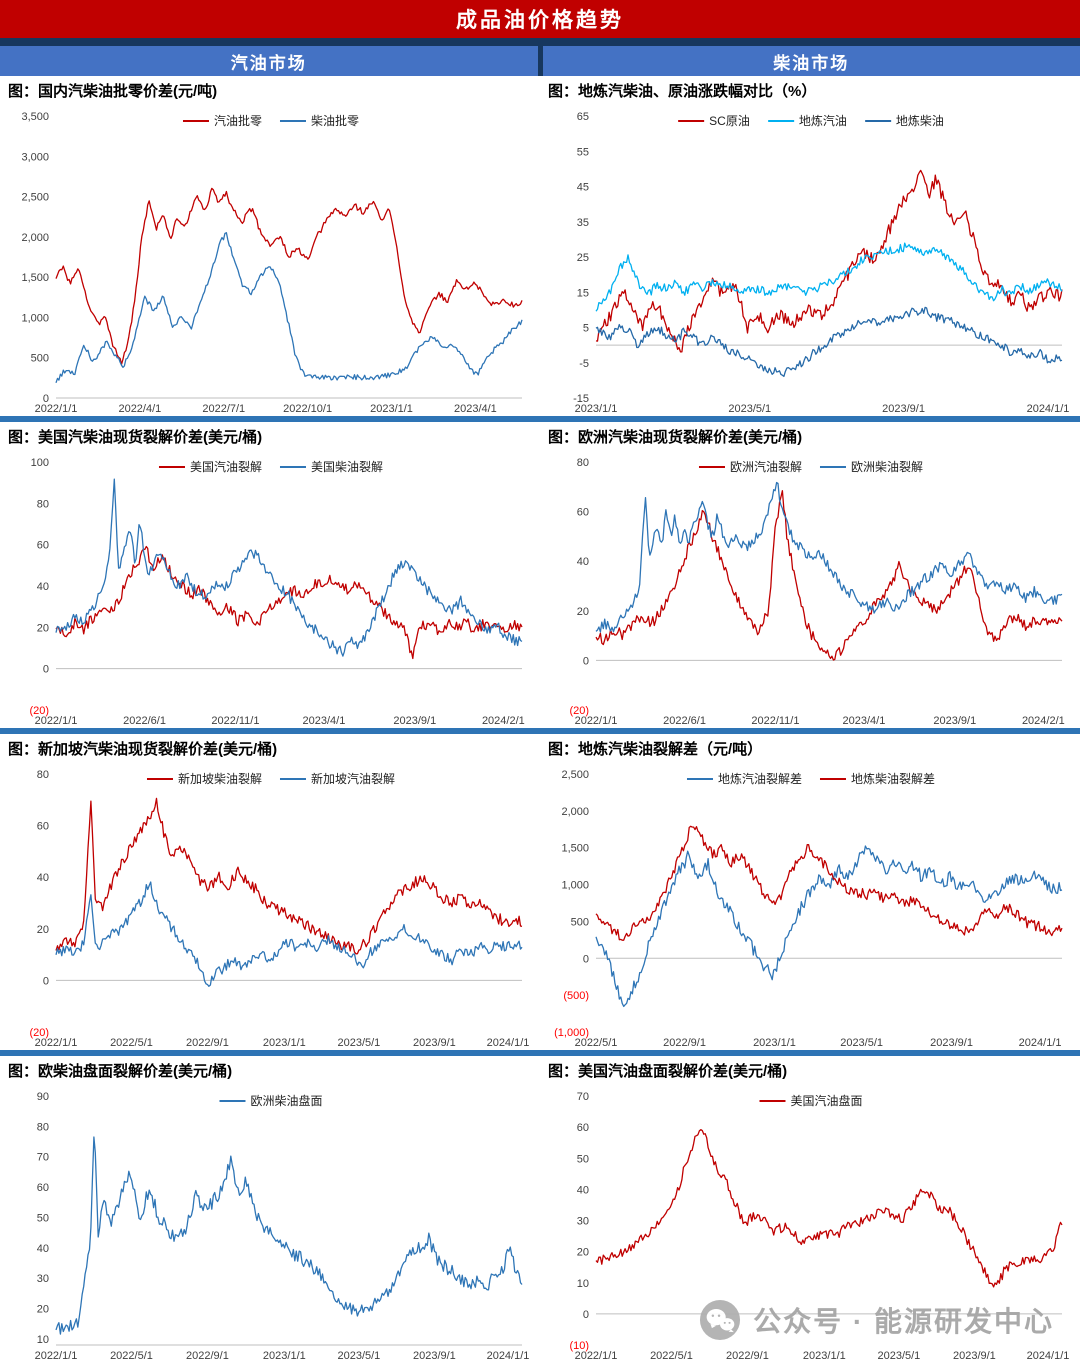 Image resolution: width=1080 pixels, height=1363 pixels. What do you see at coordinates (225, 467) in the screenshot?
I see `legend-label: 美国汽油裂解` at bounding box center [225, 467].